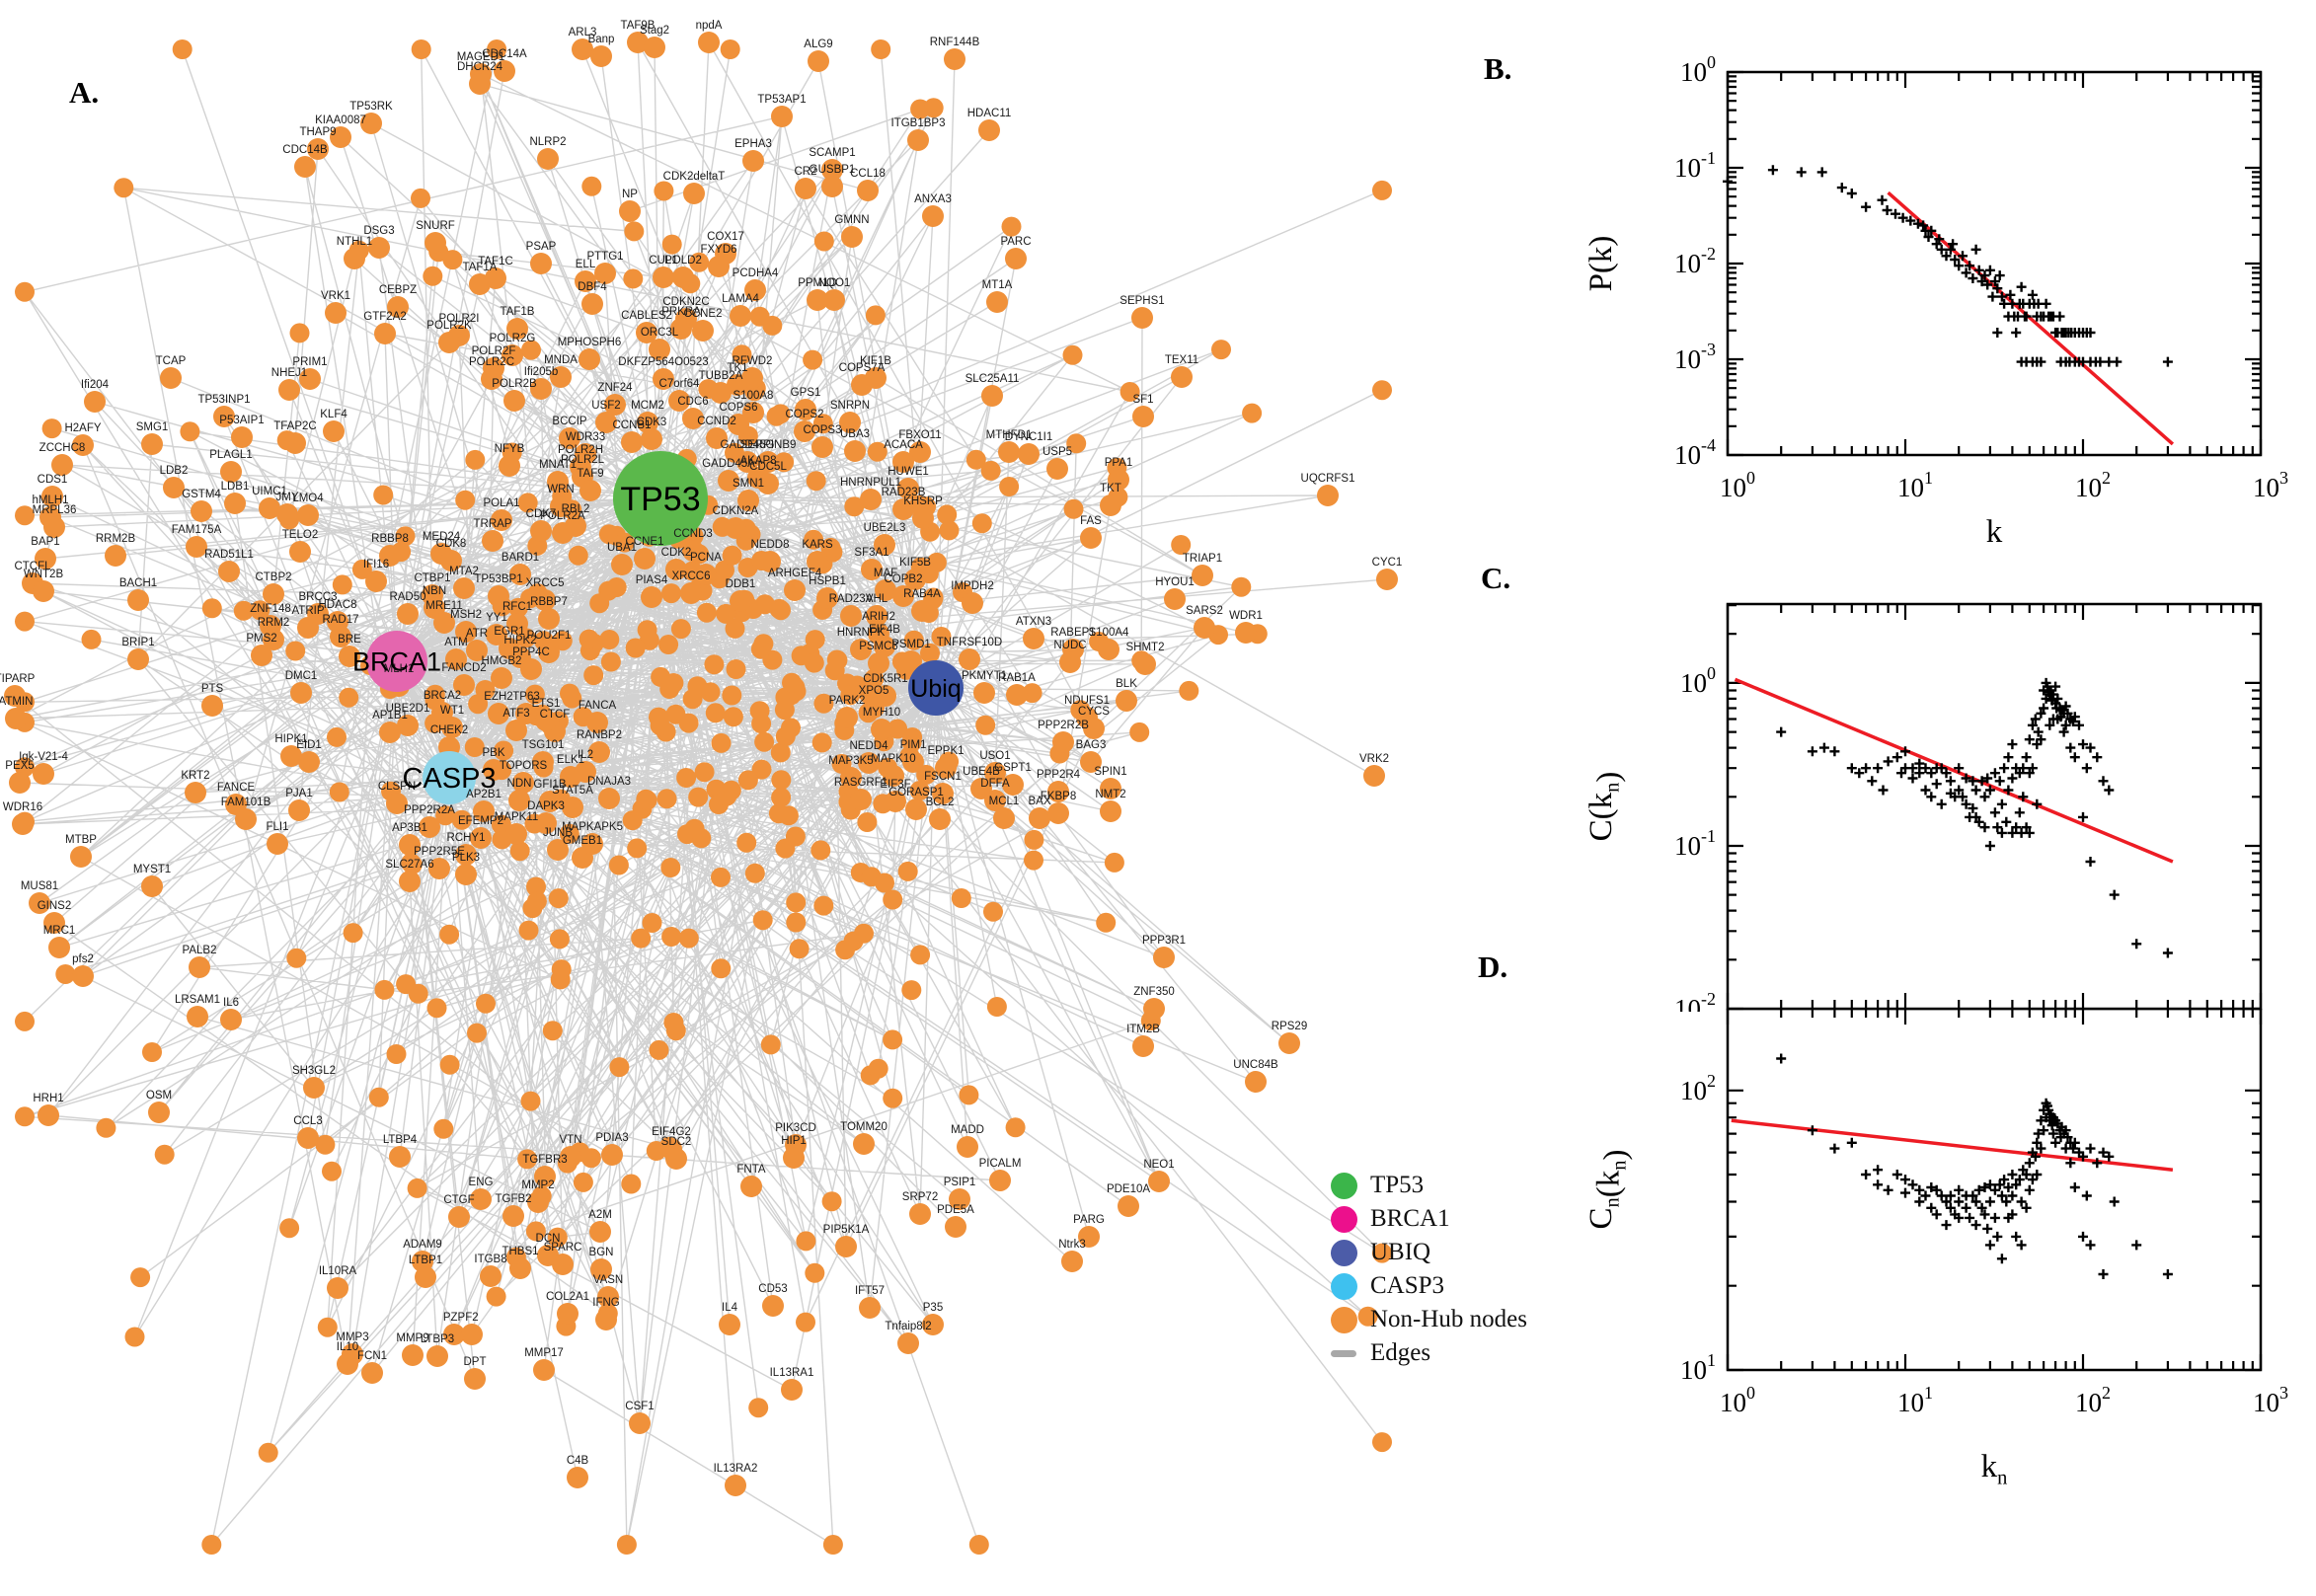 The height and width of the screenshot is (1596, 2316). I want to click on node-label: POLR2I, so click(460, 319).